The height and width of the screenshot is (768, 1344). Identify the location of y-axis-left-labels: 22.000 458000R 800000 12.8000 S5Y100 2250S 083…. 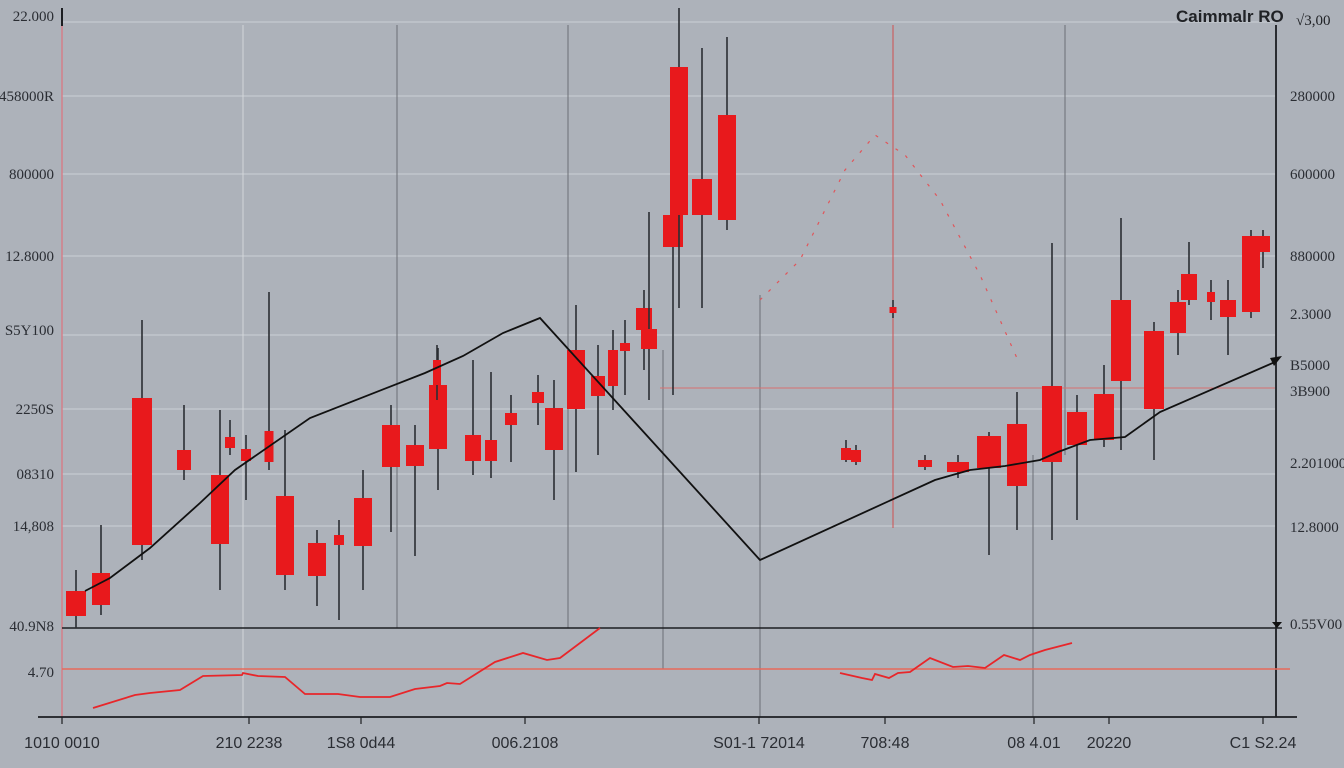
(27, 345).